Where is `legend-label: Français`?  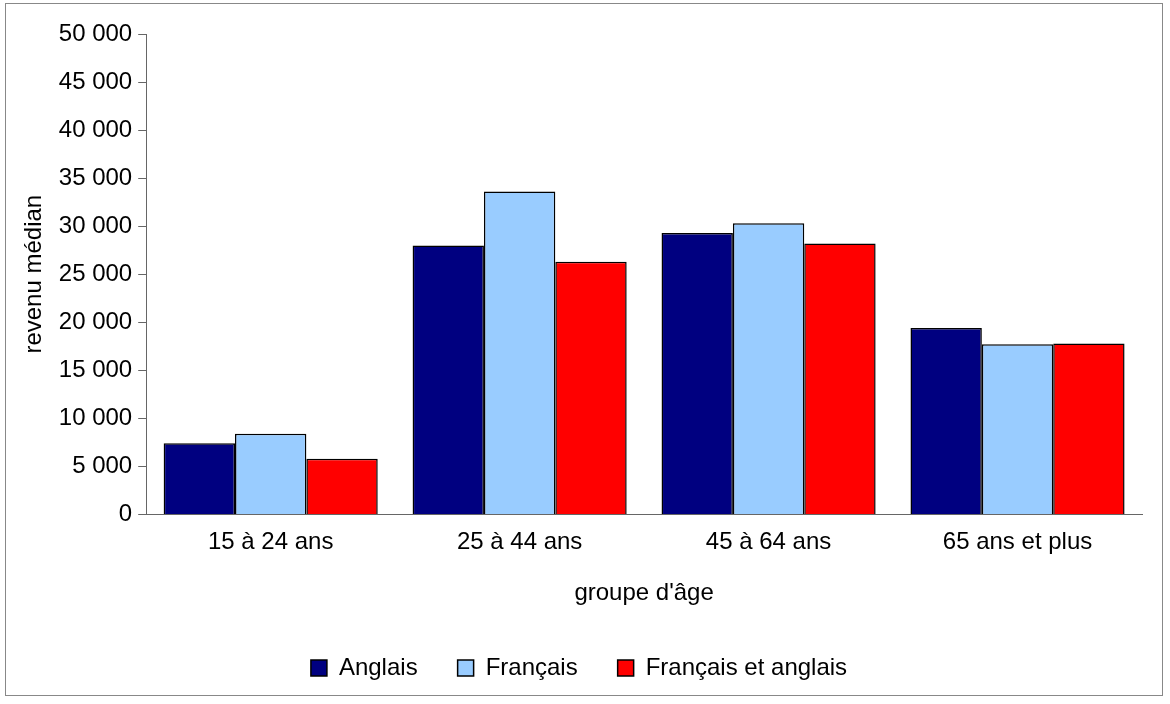 legend-label: Français is located at coordinates (531, 666).